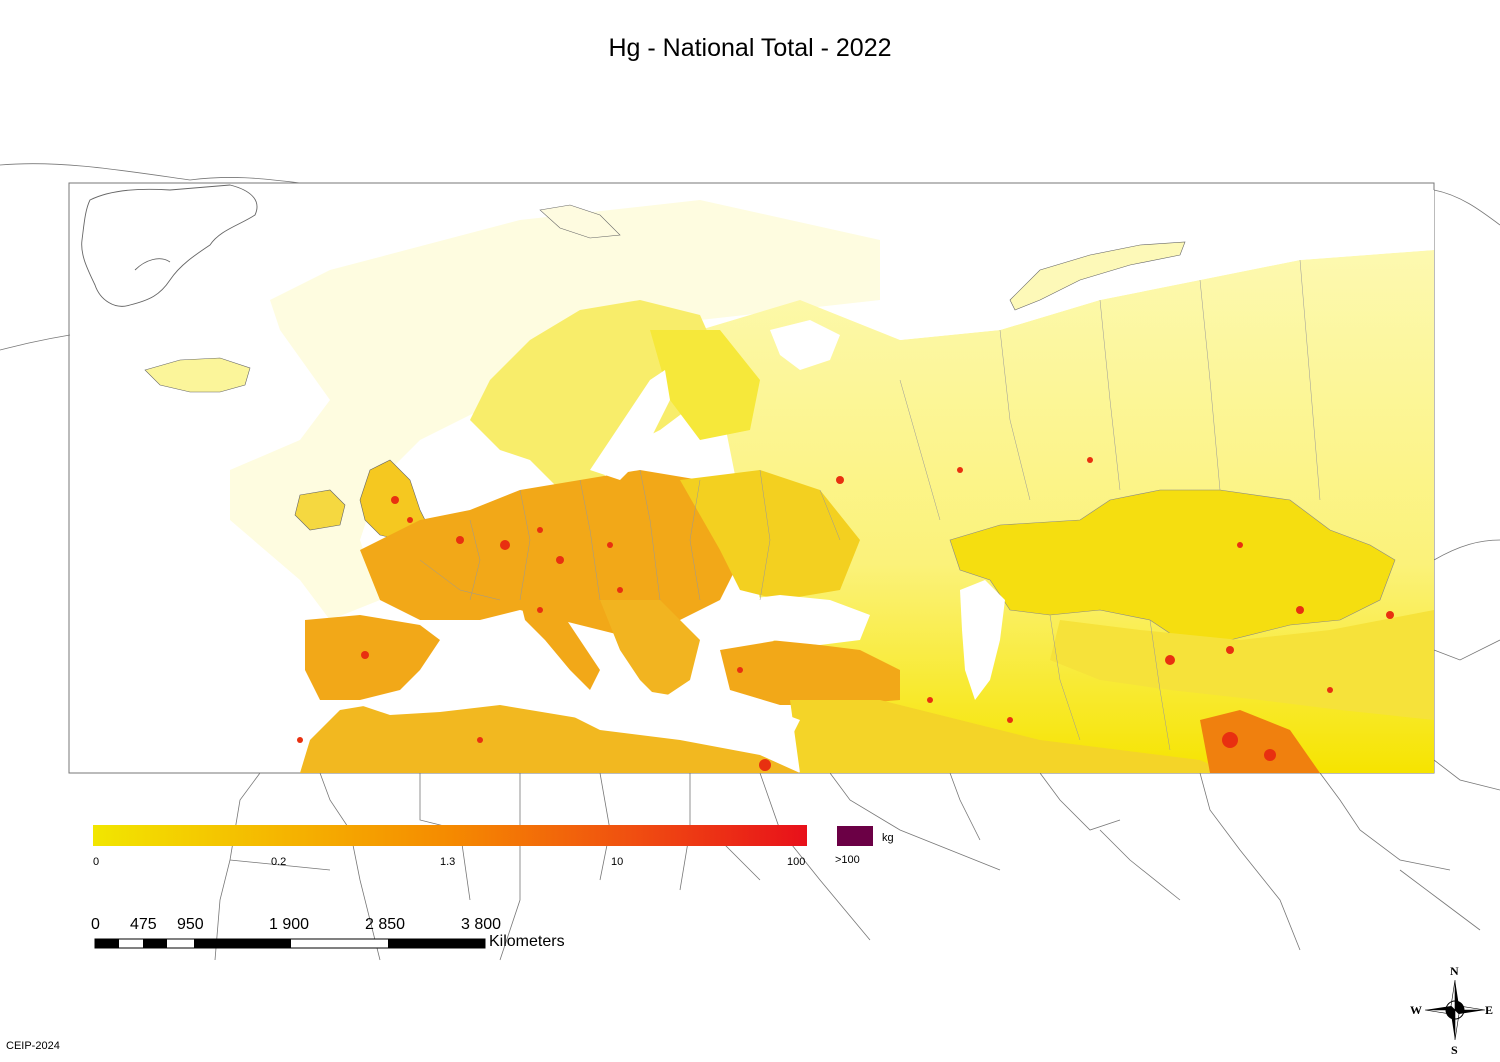 Image resolution: width=1500 pixels, height=1062 pixels. Describe the element at coordinates (650, 650) in the screenshot. I see `land-balkans` at that location.